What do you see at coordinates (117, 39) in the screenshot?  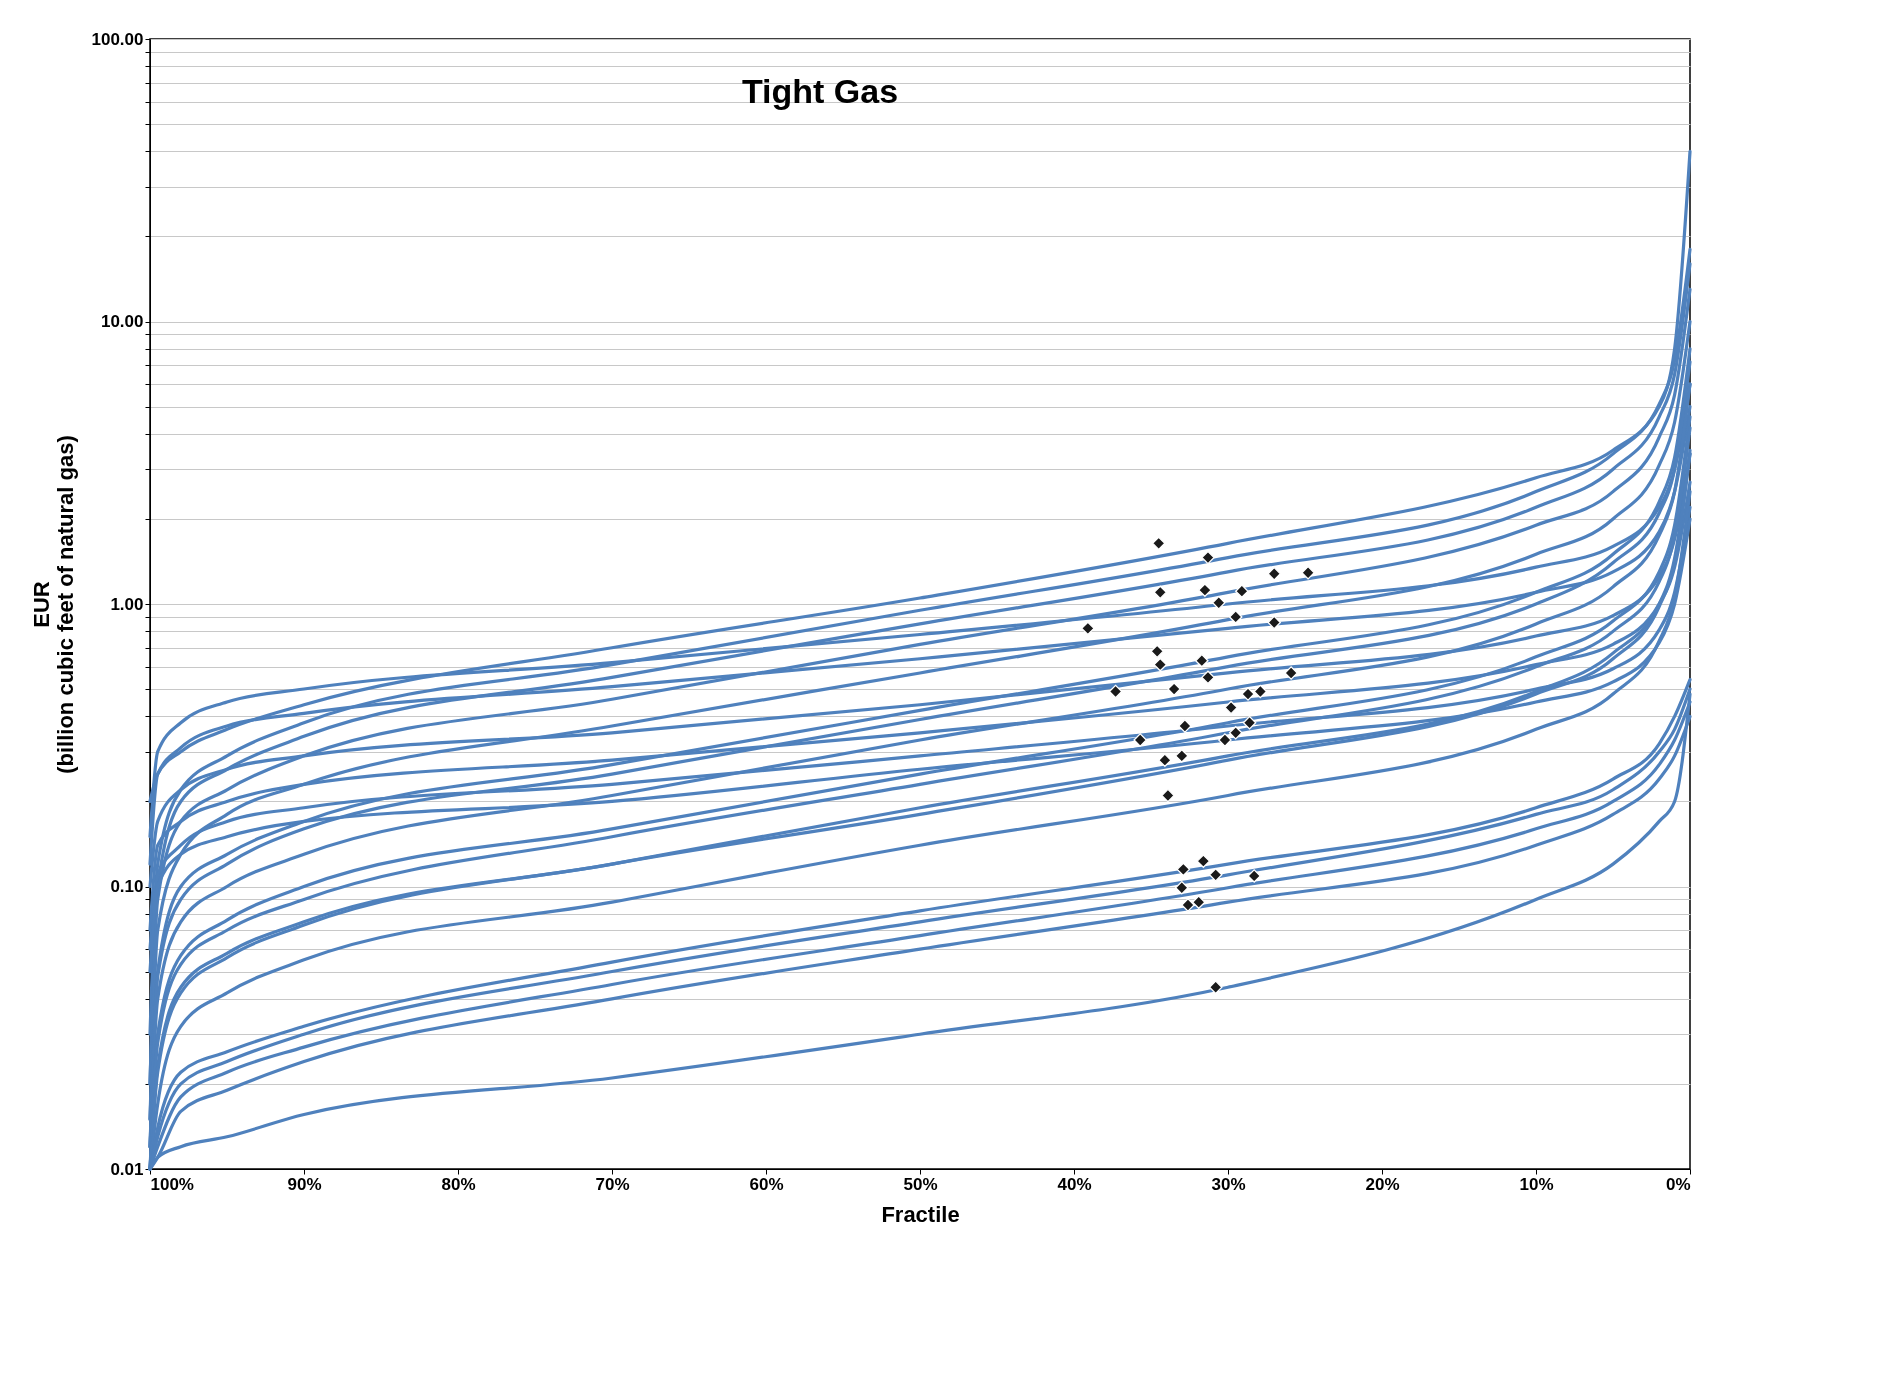 I see `y-tick-label: 100.00` at bounding box center [117, 39].